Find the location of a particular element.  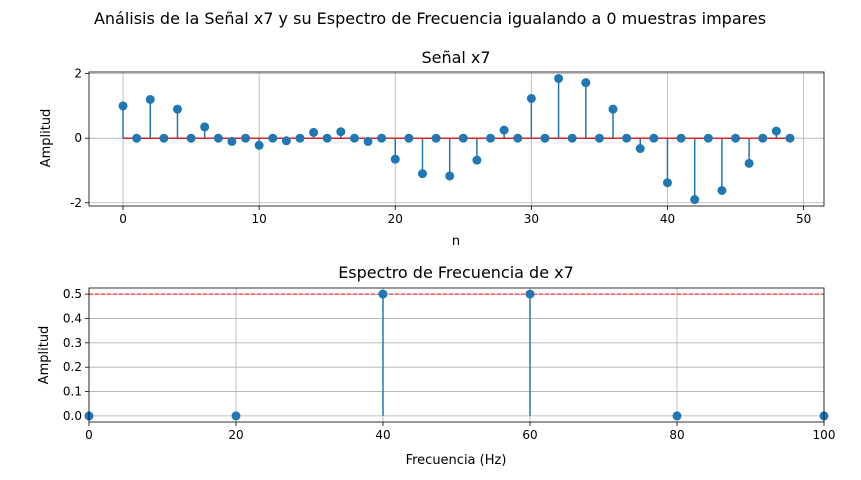

spectrum-ytick-label: 0.0 is located at coordinates (72, 416).